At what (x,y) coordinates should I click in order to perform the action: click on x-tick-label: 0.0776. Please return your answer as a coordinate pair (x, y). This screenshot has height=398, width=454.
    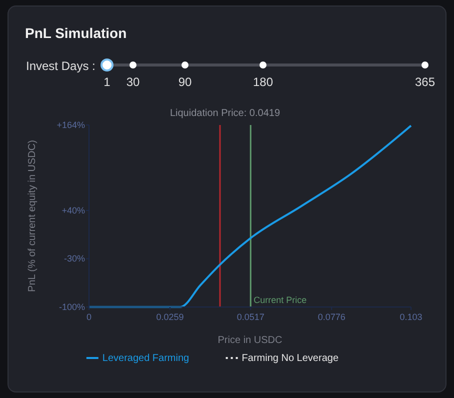
    Looking at the image, I should click on (332, 317).